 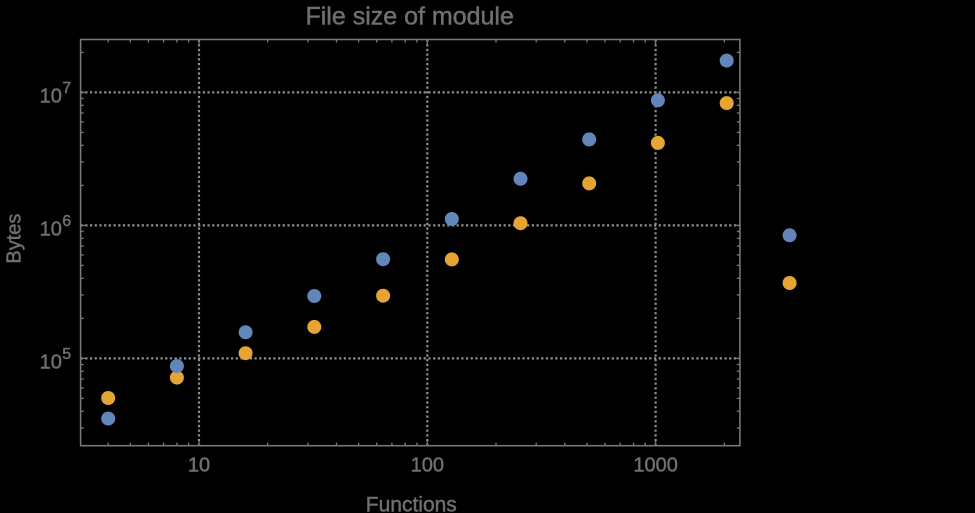 What do you see at coordinates (66, 88) in the screenshot?
I see `svg-text: 7` at bounding box center [66, 88].